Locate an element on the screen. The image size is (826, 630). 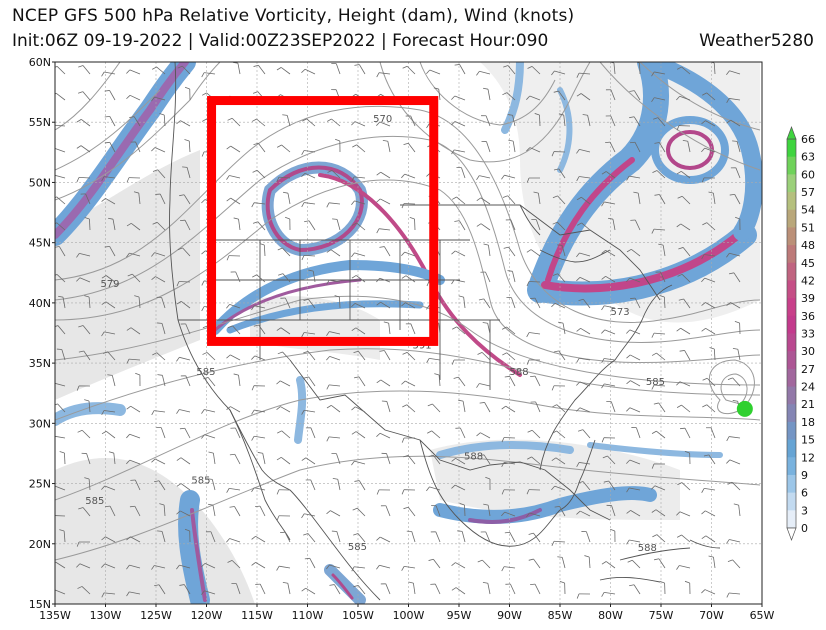
latitude-label: 35N is located at coordinates (40, 363).